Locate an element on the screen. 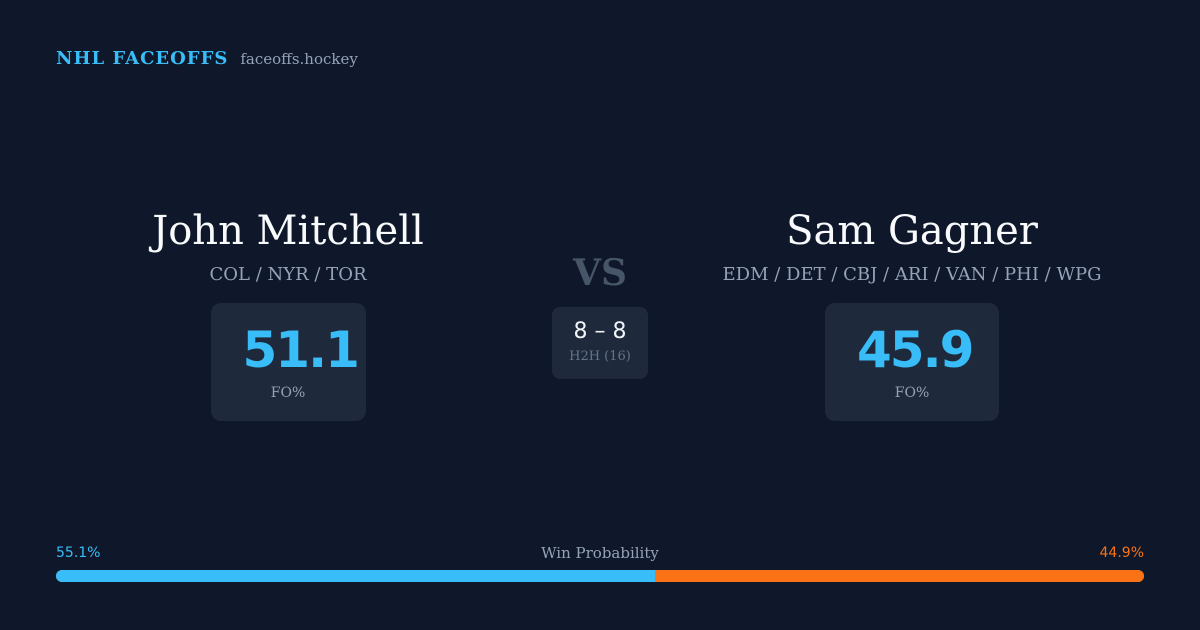 The width and height of the screenshot is (1200, 630). player-left-panel: John Mitchell COL / NYR / TOR 51.1 FO% is located at coordinates (288, 313).